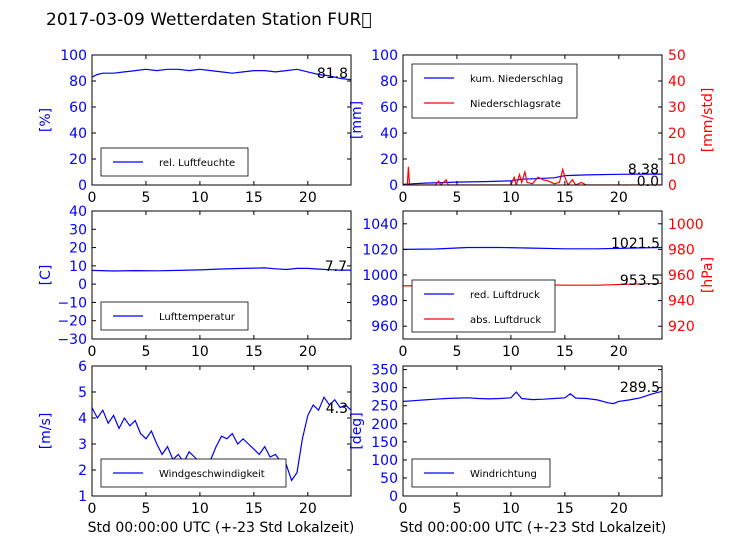 This screenshot has height=552, width=736. I want to click on axes-frame-humidity, so click(221, 120).